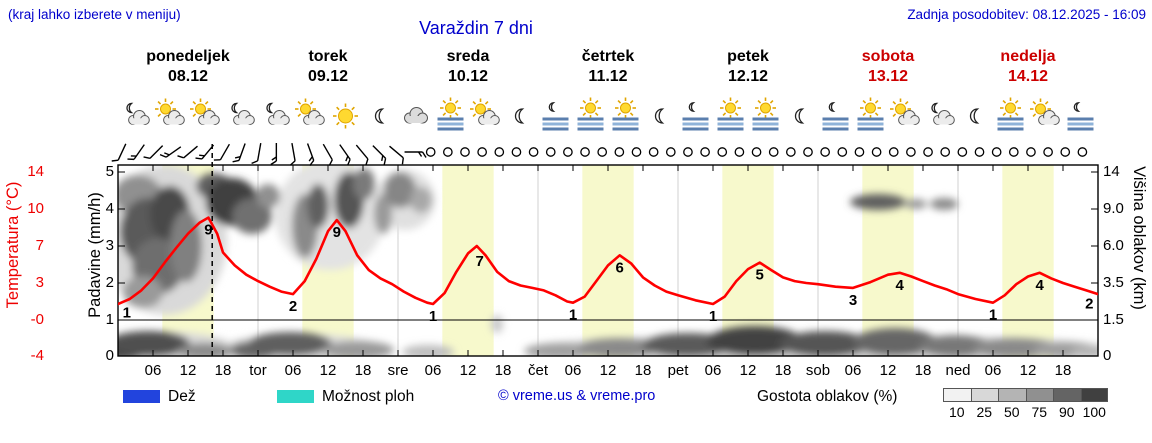 Image resolution: width=1152 pixels, height=443 pixels. What do you see at coordinates (1066, 412) in the screenshot?
I see `density-label: 90` at bounding box center [1066, 412].